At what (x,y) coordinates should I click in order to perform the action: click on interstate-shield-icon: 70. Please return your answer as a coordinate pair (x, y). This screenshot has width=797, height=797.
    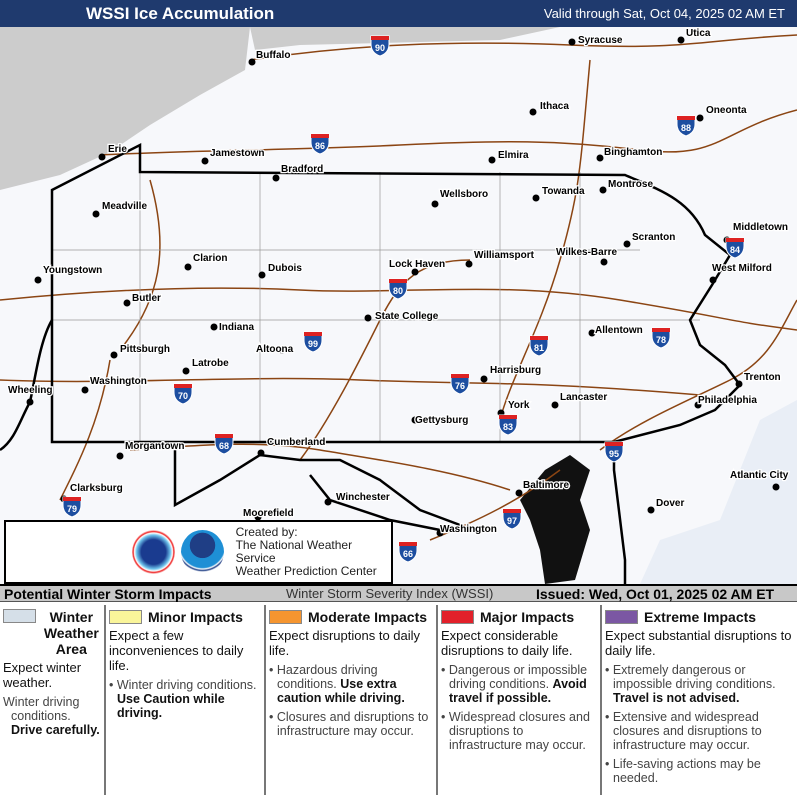
    Looking at the image, I should click on (183, 394).